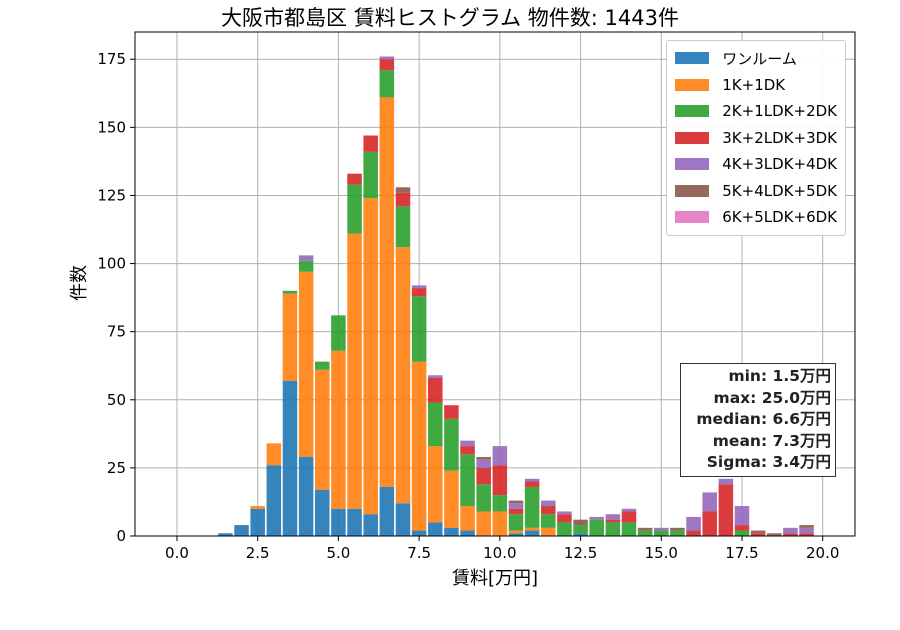  What do you see at coordinates (756, 217) in the screenshot?
I see `legend-item: 6K+5LDK+6DK` at bounding box center [756, 217].